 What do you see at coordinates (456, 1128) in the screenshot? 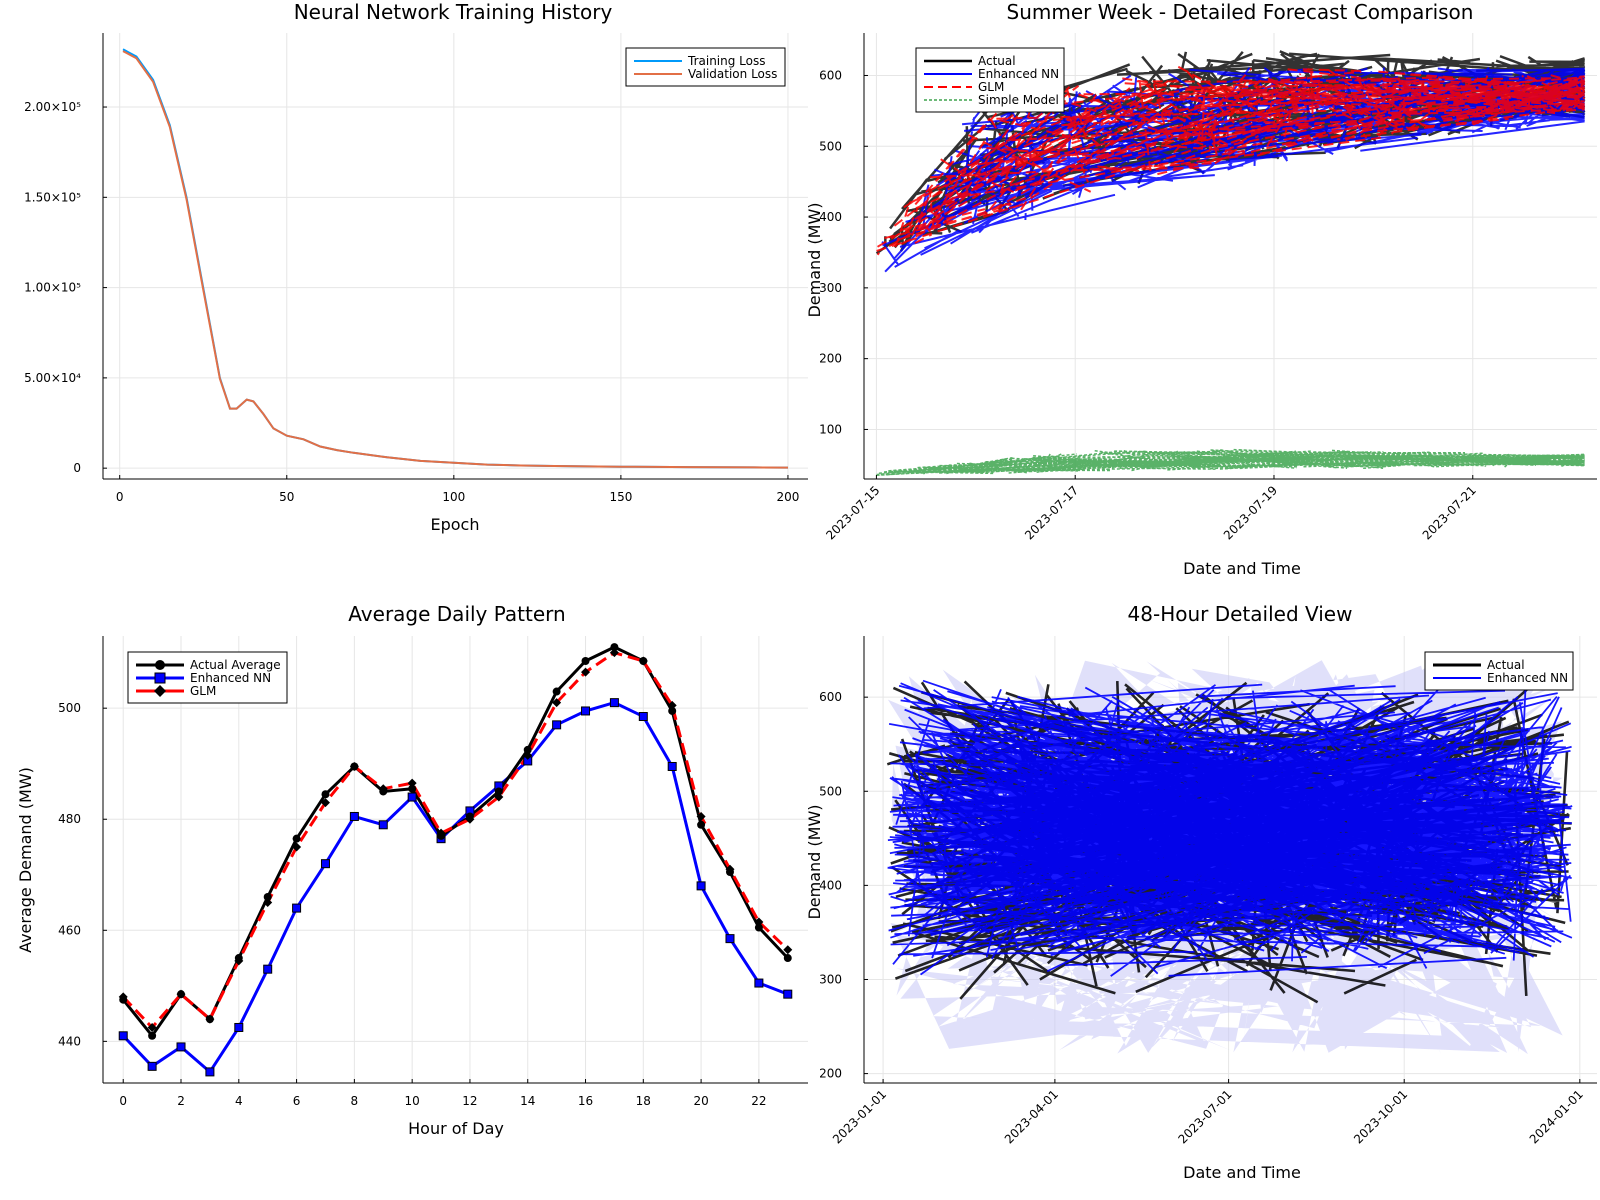
I see `x-axis-label-3: Hour of Day` at bounding box center [456, 1128].